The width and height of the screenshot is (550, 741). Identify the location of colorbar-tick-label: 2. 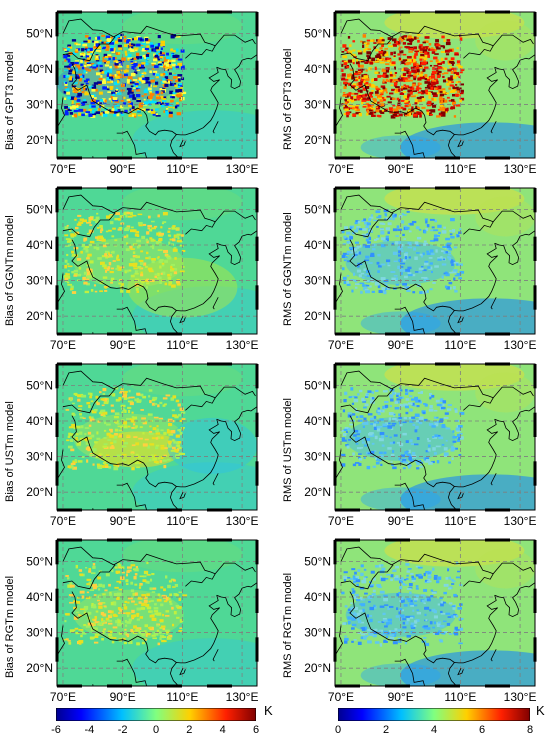
(189, 730).